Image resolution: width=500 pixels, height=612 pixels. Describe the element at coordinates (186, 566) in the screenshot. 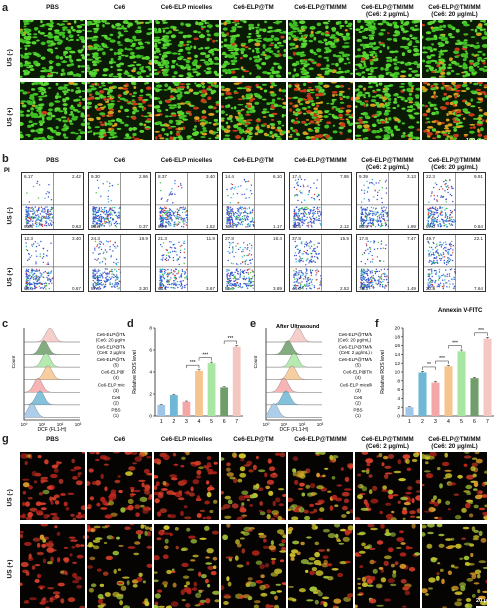

I see `confocal-image-r2c3` at that location.